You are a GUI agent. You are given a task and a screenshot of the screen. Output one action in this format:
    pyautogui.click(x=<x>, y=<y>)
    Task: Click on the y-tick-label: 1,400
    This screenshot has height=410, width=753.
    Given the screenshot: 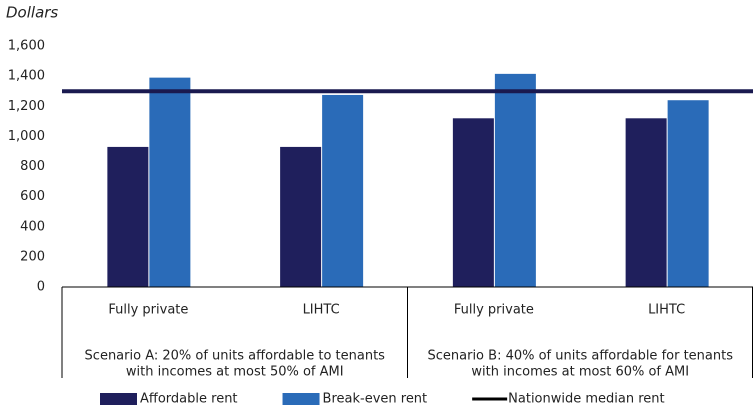 What is the action you would take?
    pyautogui.click(x=26, y=76)
    